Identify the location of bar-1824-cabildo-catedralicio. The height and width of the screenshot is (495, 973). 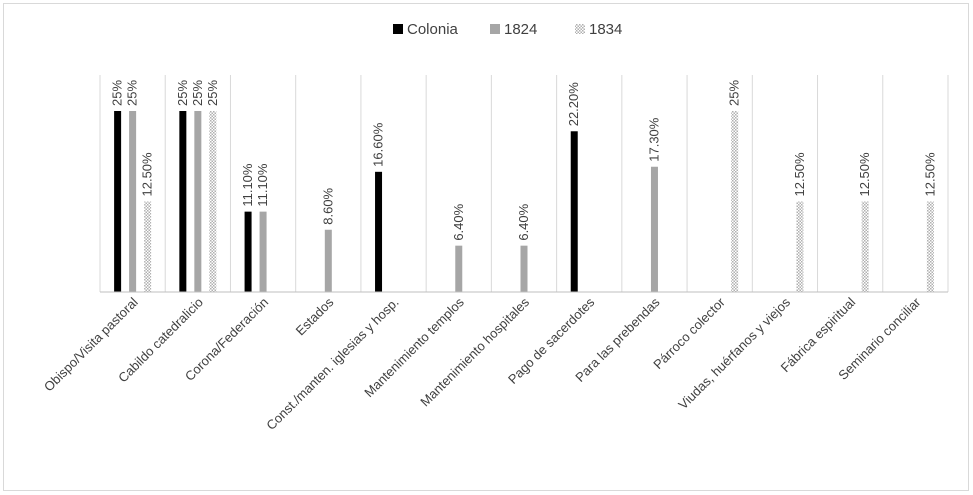
(198, 201).